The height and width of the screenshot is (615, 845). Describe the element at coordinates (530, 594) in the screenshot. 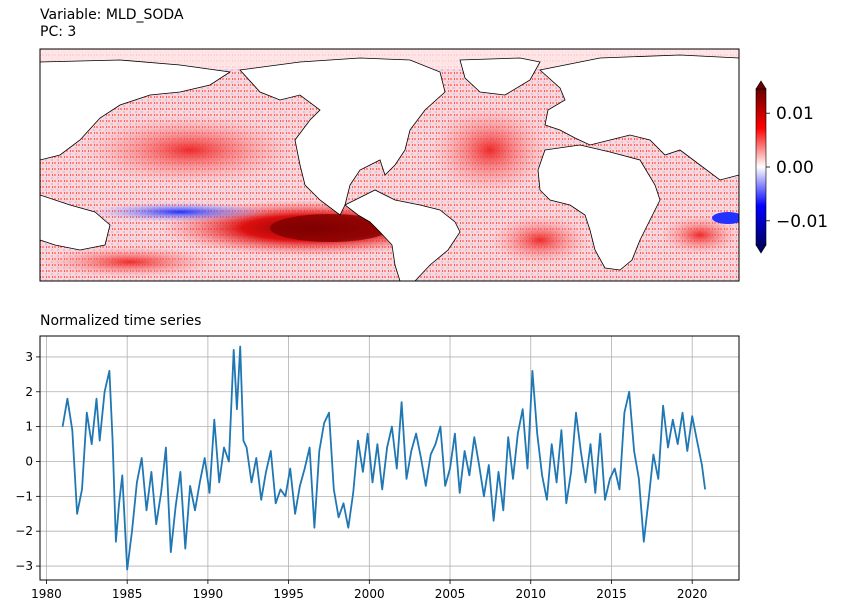

I see `x-tick-label: 2010` at that location.